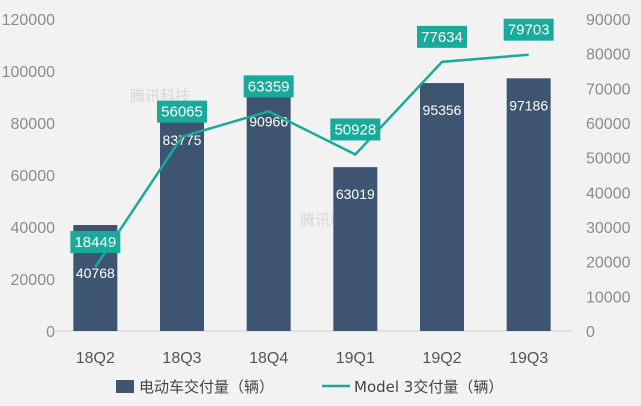  What do you see at coordinates (182, 140) in the screenshot?
I see `bar-value-label: 83775` at bounding box center [182, 140].